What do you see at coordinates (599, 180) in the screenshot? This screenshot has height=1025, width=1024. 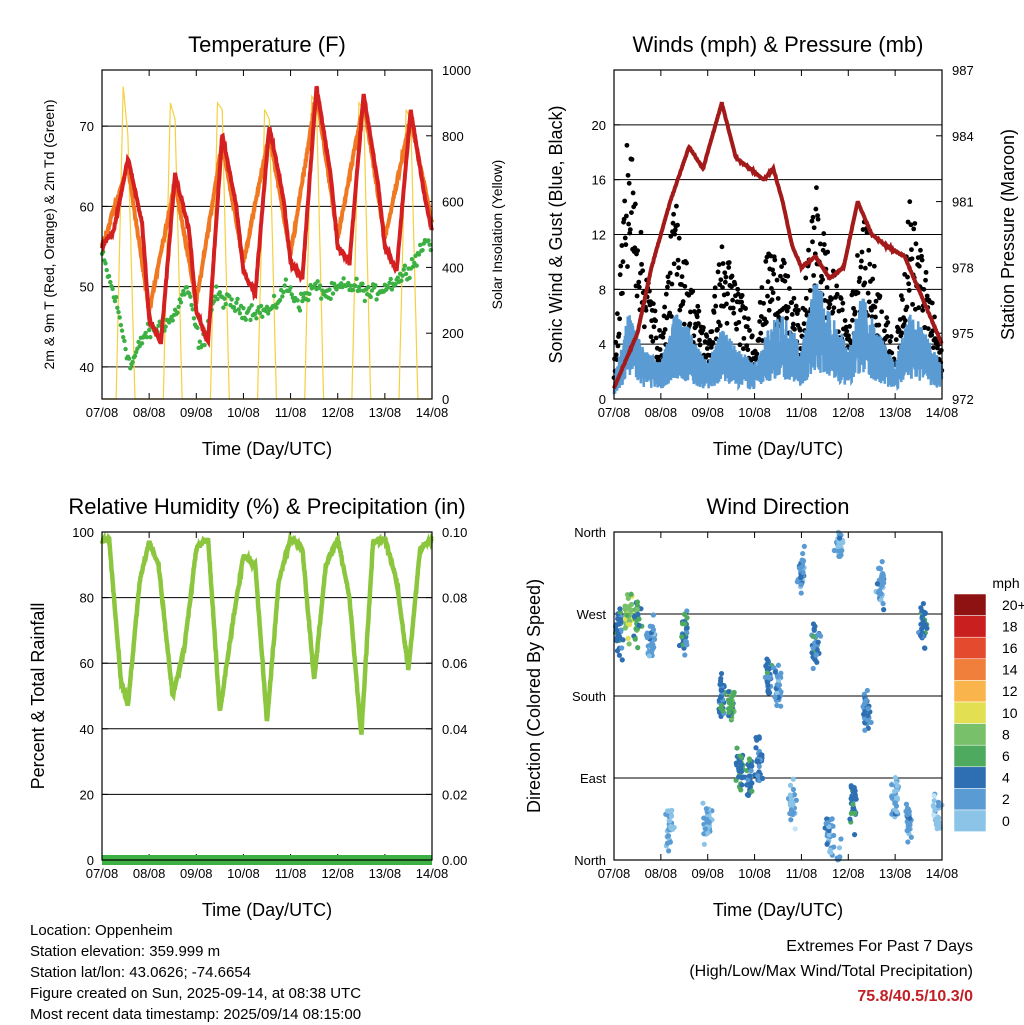 I see `wind-ytick-label: 16` at bounding box center [599, 180].